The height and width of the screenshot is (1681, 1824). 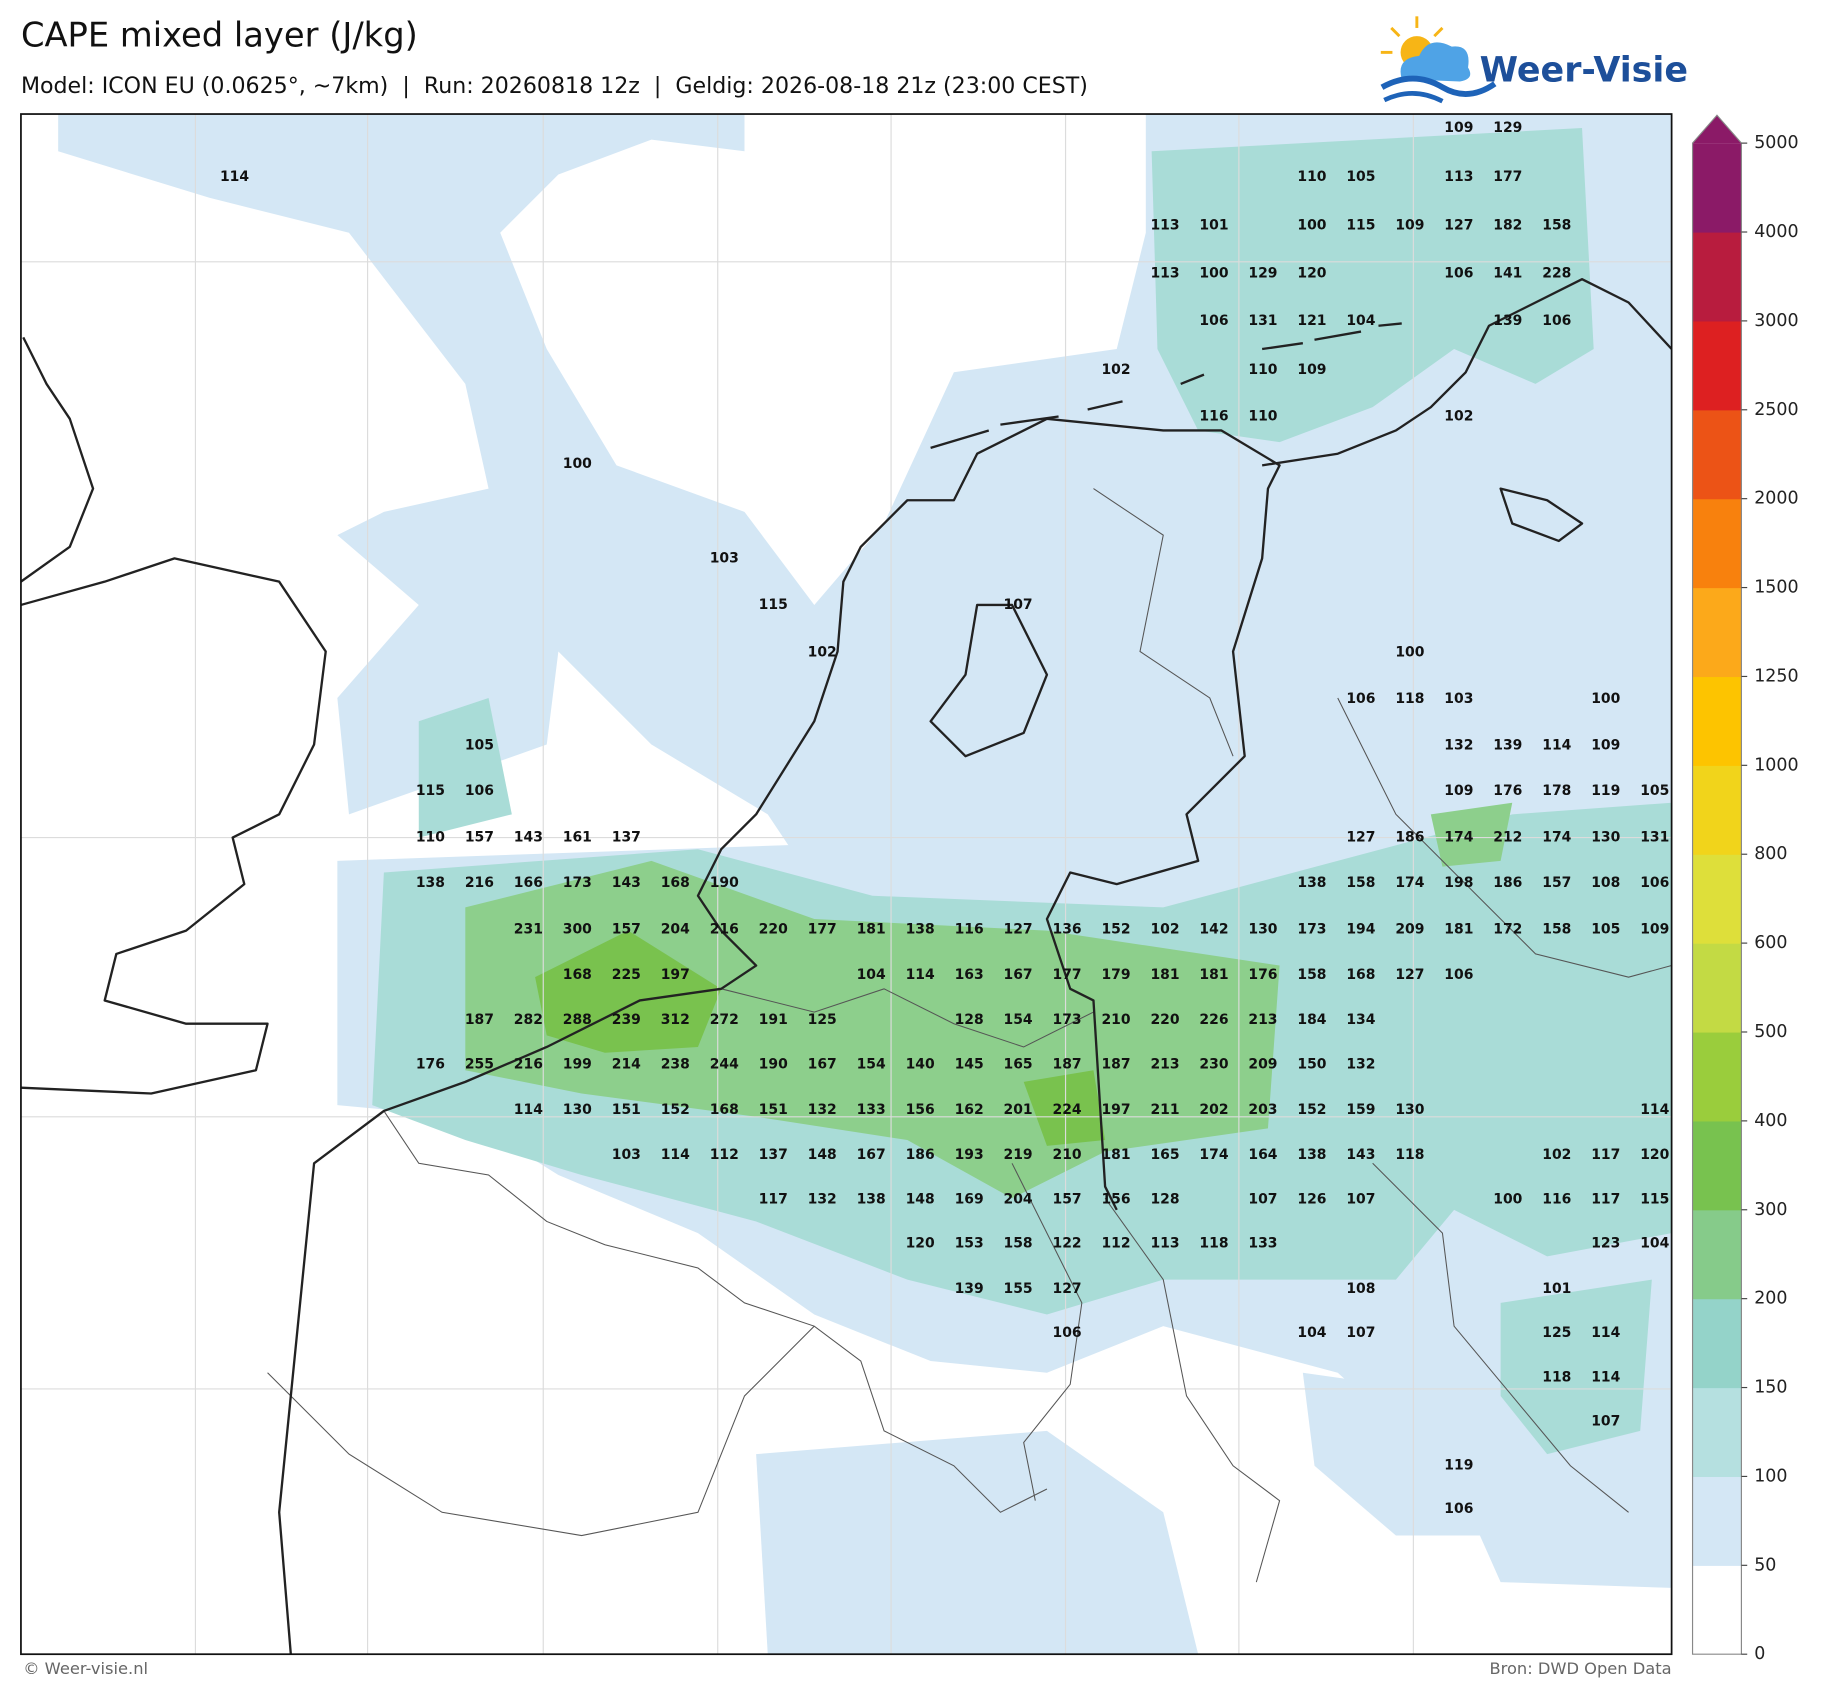 What do you see at coordinates (1605, 1199) in the screenshot?
I see `cape-label: 117` at bounding box center [1605, 1199].